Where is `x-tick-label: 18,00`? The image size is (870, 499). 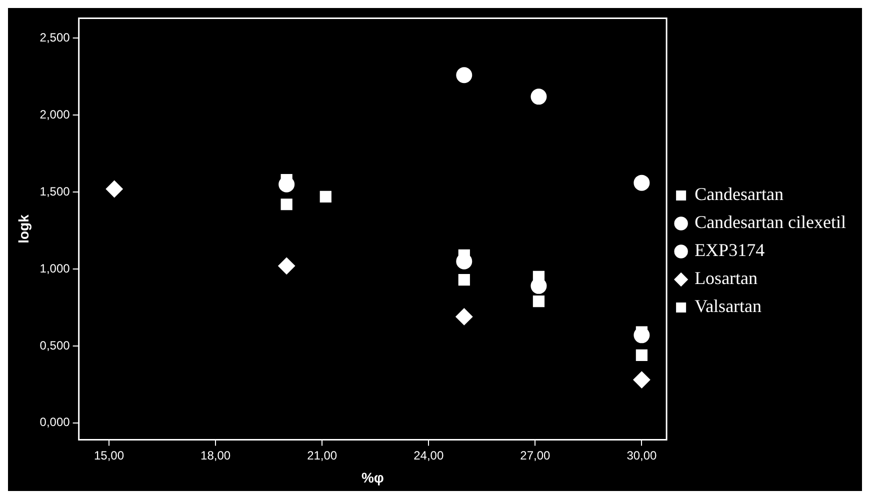 x-tick-label: 18,00 is located at coordinates (215, 455).